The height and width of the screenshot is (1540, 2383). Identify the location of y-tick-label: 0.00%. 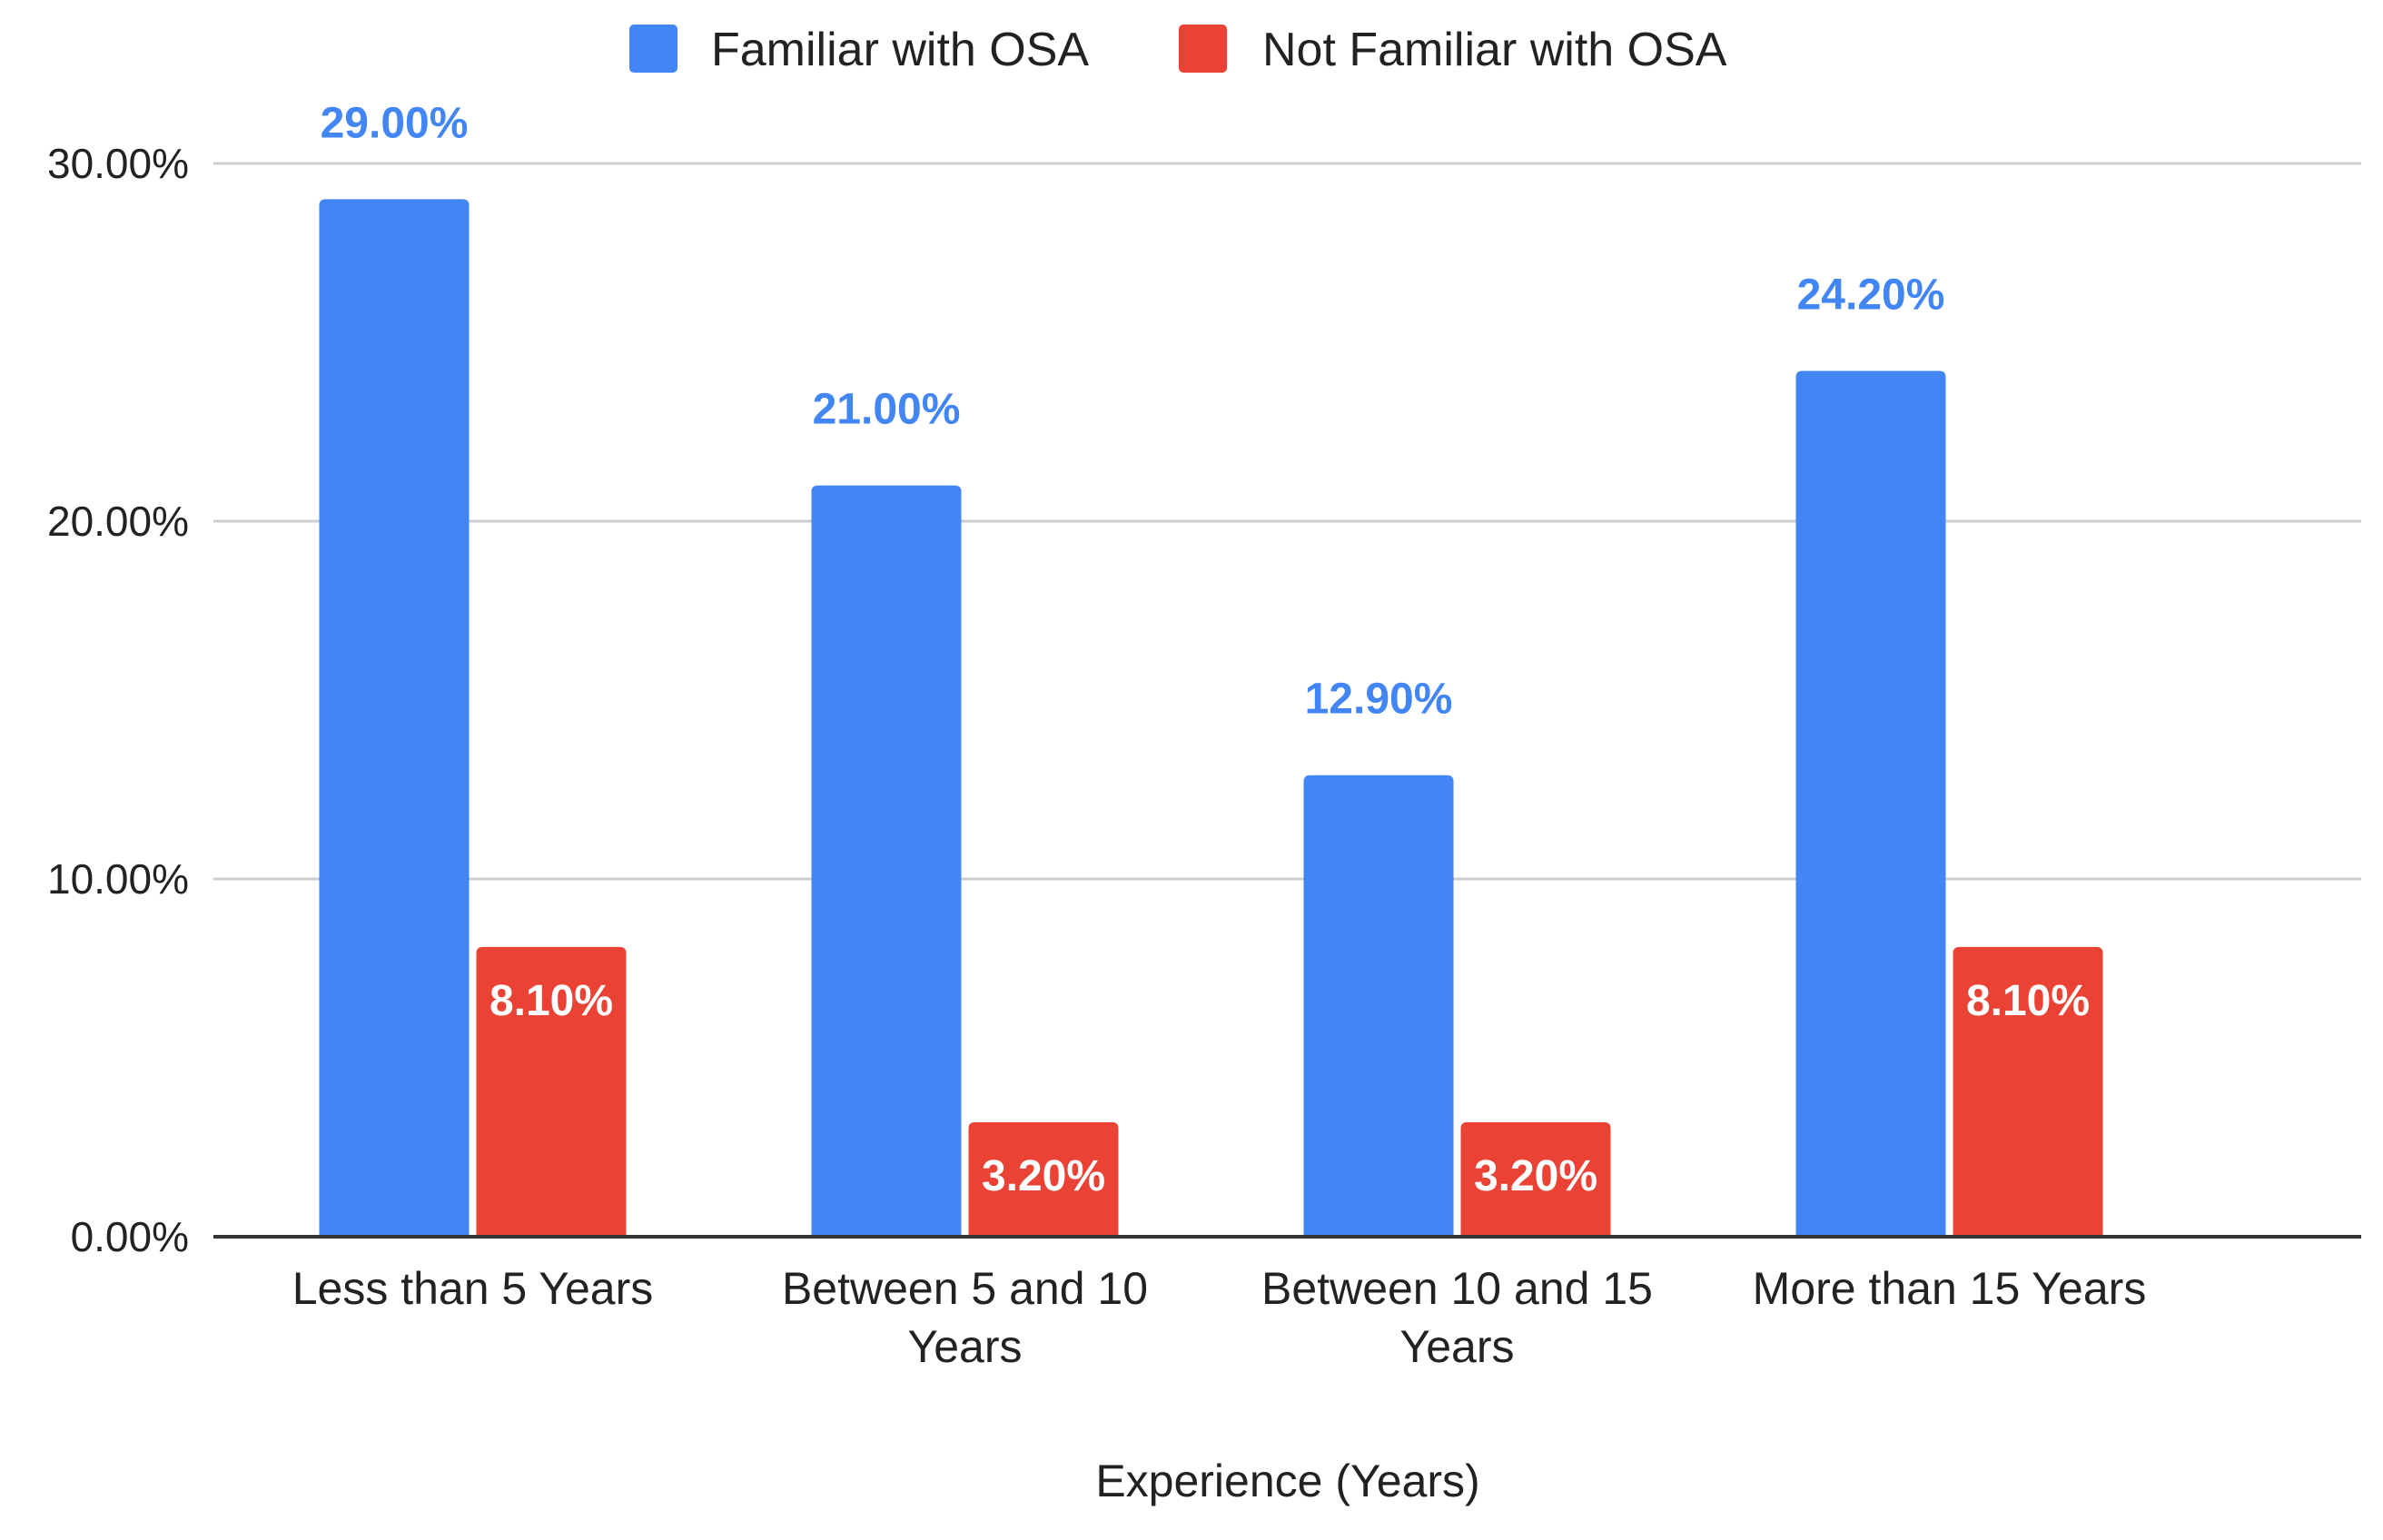
(130, 1236).